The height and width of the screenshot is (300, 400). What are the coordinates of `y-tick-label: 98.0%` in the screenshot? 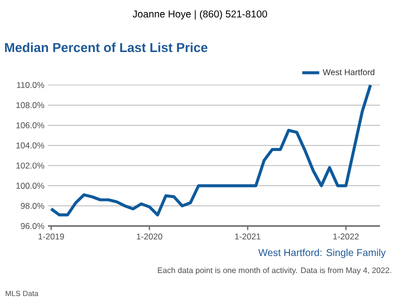 It's located at (32, 205).